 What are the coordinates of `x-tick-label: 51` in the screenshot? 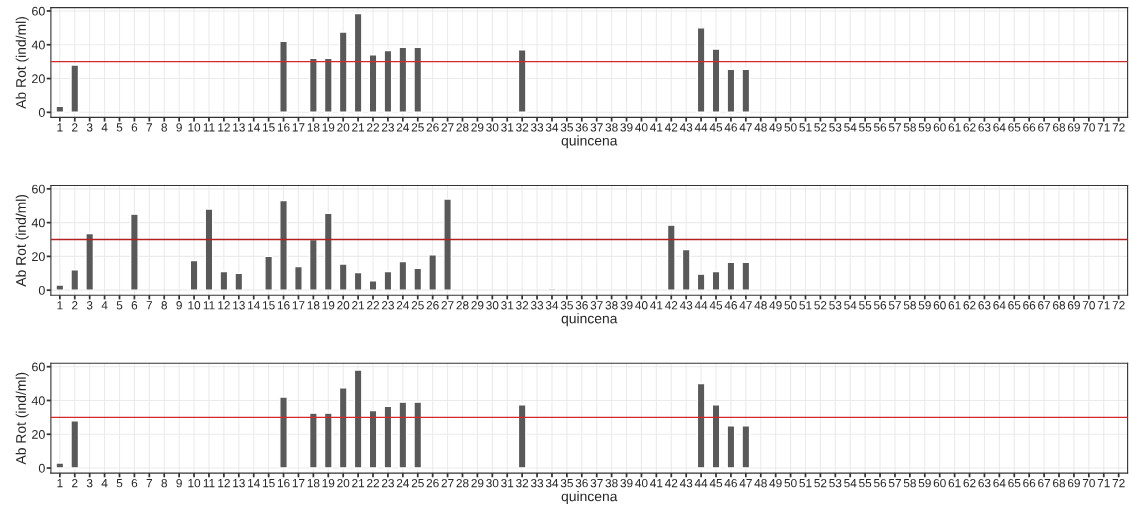 It's located at (805, 305).